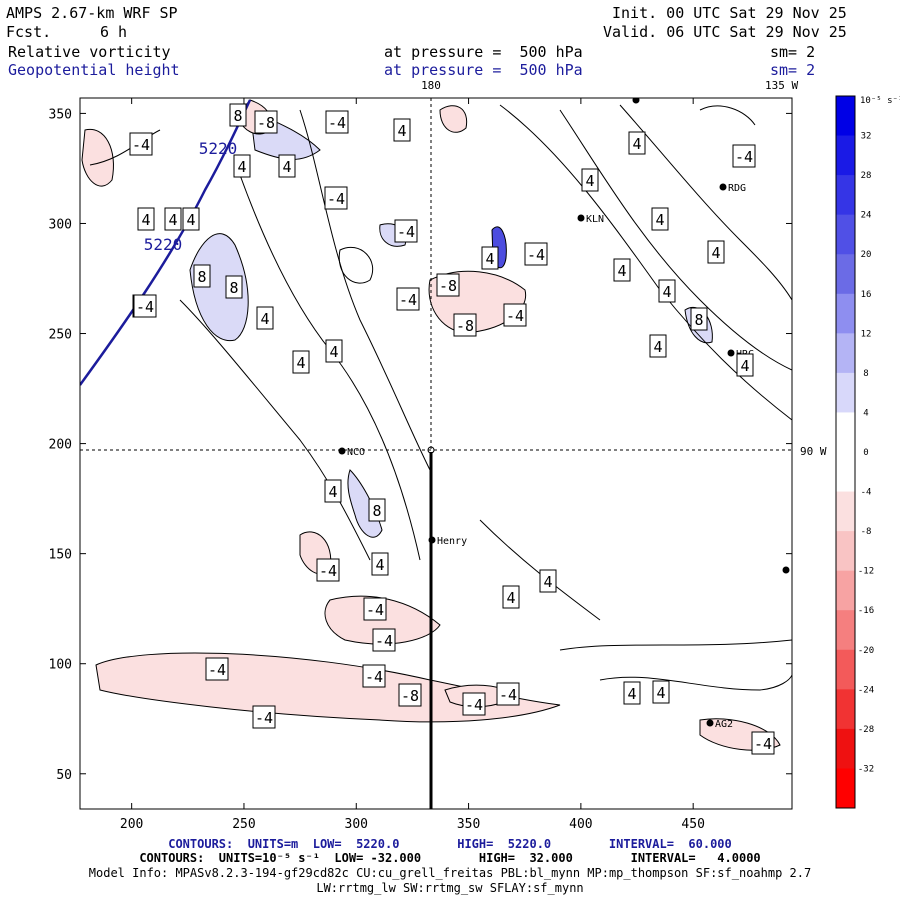 The width and height of the screenshot is (900, 900). What do you see at coordinates (729, 13) in the screenshot?
I see `init-time: Init. 00 UTC Sat 29 Nov 25` at bounding box center [729, 13].